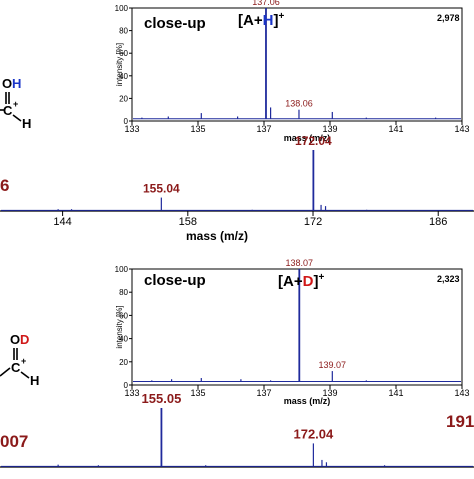  I want to click on struct-bottom-isotope: D, so click(24, 339).